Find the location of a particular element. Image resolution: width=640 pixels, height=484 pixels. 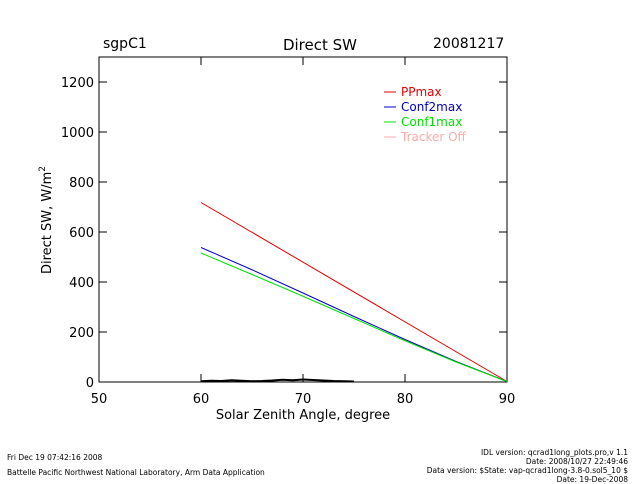

chart-title: Direct SW is located at coordinates (320, 45).